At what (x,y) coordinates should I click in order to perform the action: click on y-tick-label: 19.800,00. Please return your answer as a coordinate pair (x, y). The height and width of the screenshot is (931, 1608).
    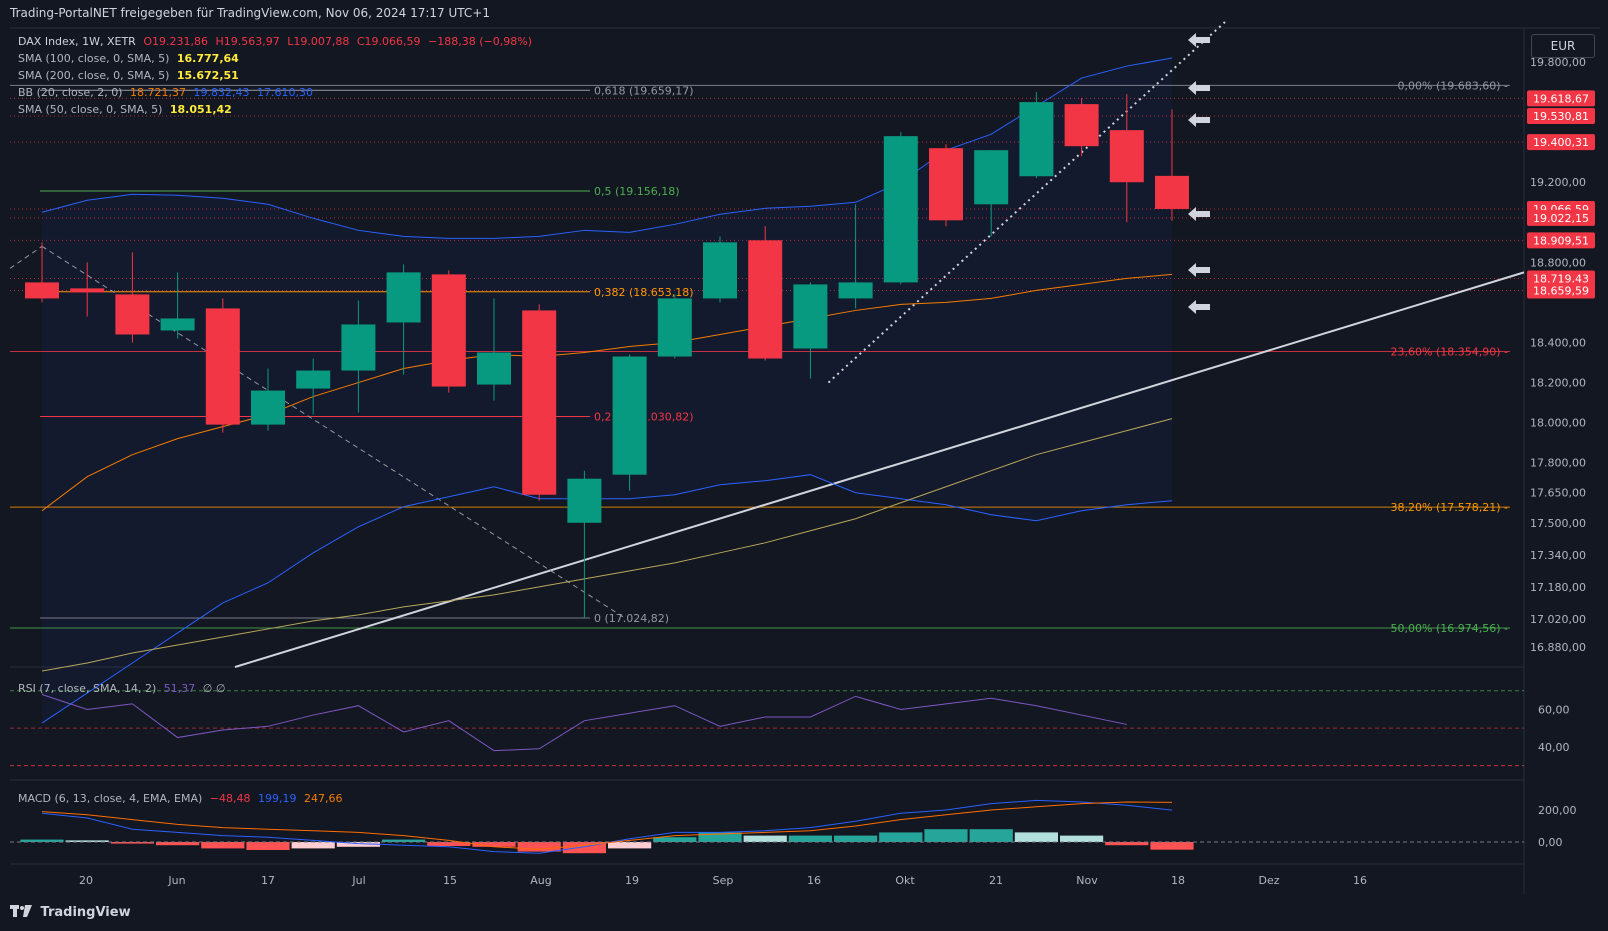
    Looking at the image, I should click on (1558, 62).